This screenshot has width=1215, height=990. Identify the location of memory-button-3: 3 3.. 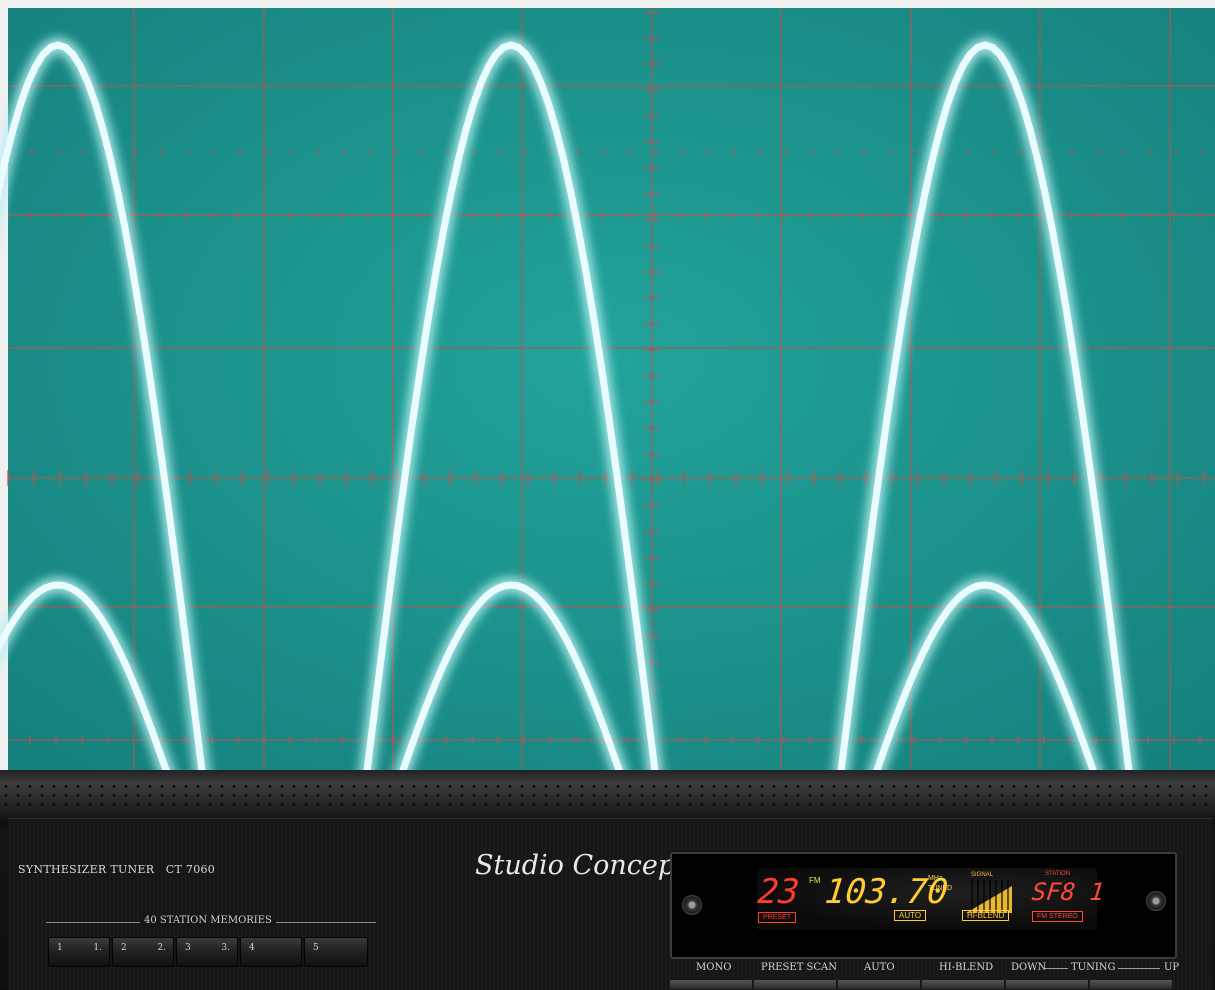
(207, 952).